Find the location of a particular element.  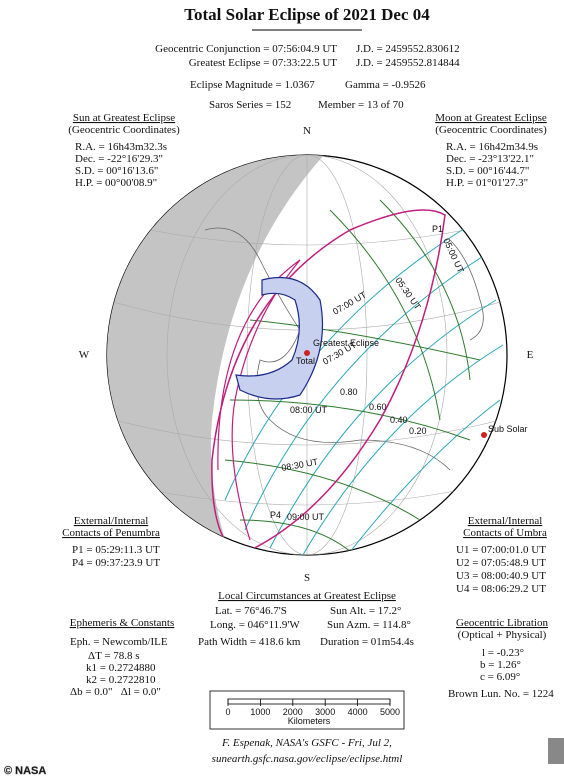

scale-tick-label: 0 is located at coordinates (227, 712).